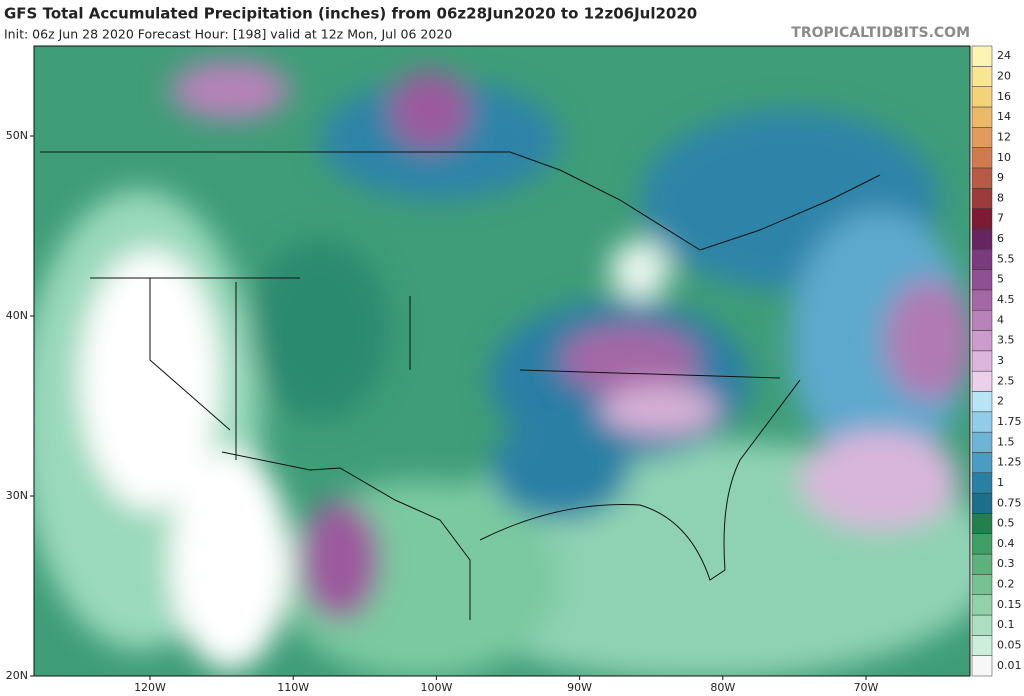 The image size is (1024, 696). Describe the element at coordinates (293, 687) in the screenshot. I see `lon-label: 110W` at that location.